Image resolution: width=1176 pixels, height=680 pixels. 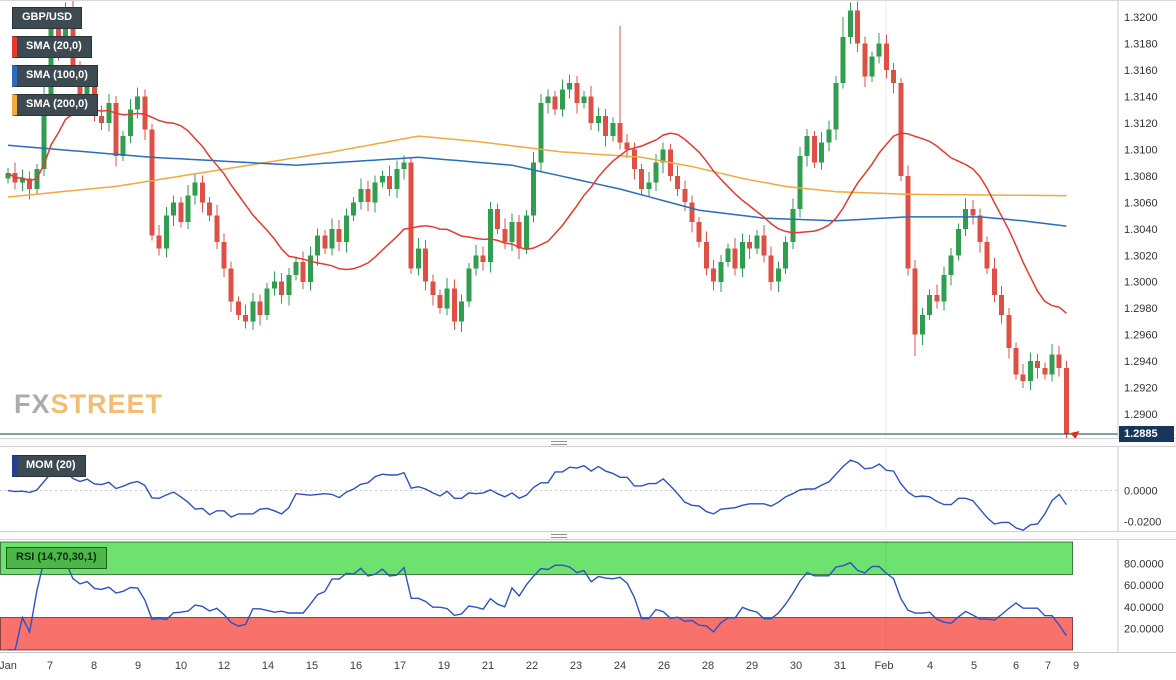 What do you see at coordinates (1141, 97) in the screenshot?
I see `svg-text: 1.3140` at bounding box center [1141, 97].